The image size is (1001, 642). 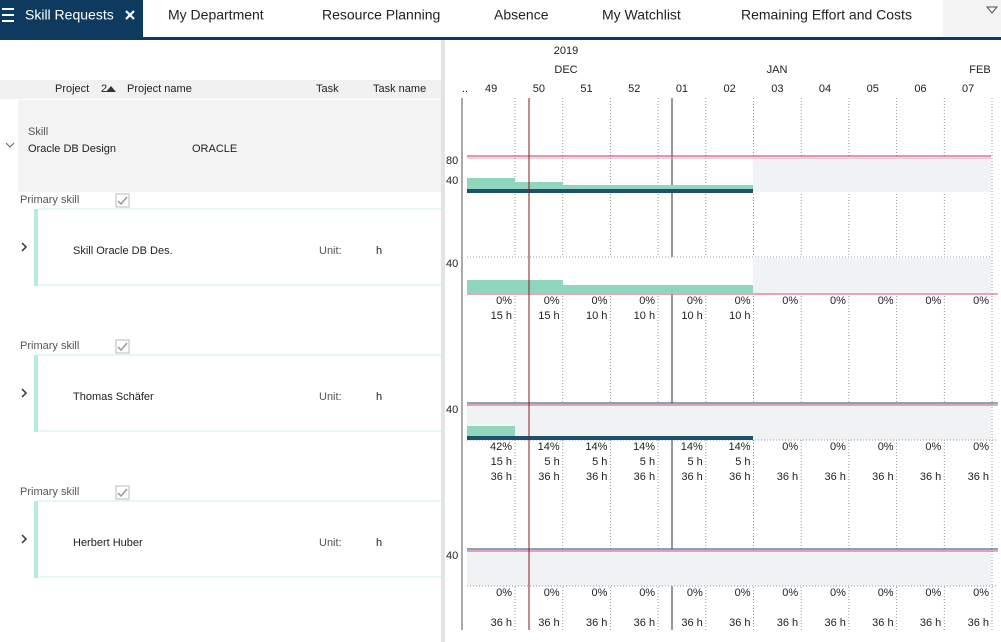 I want to click on week-label: 01, so click(x=682, y=89).